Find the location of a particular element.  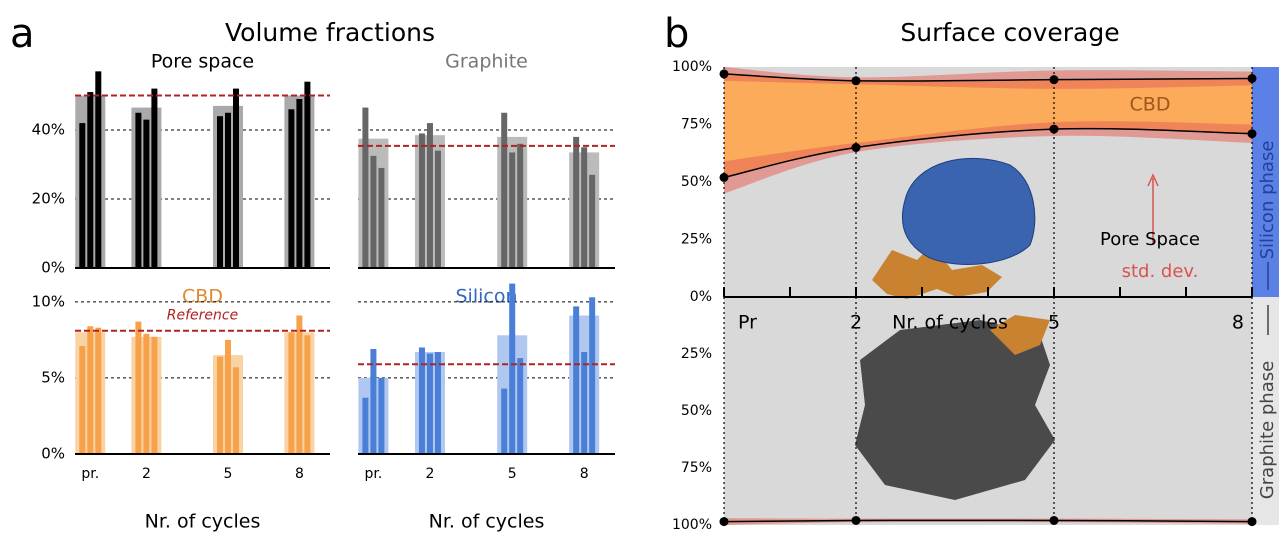

panel-title: Volume fractions is located at coordinates (330, 32).